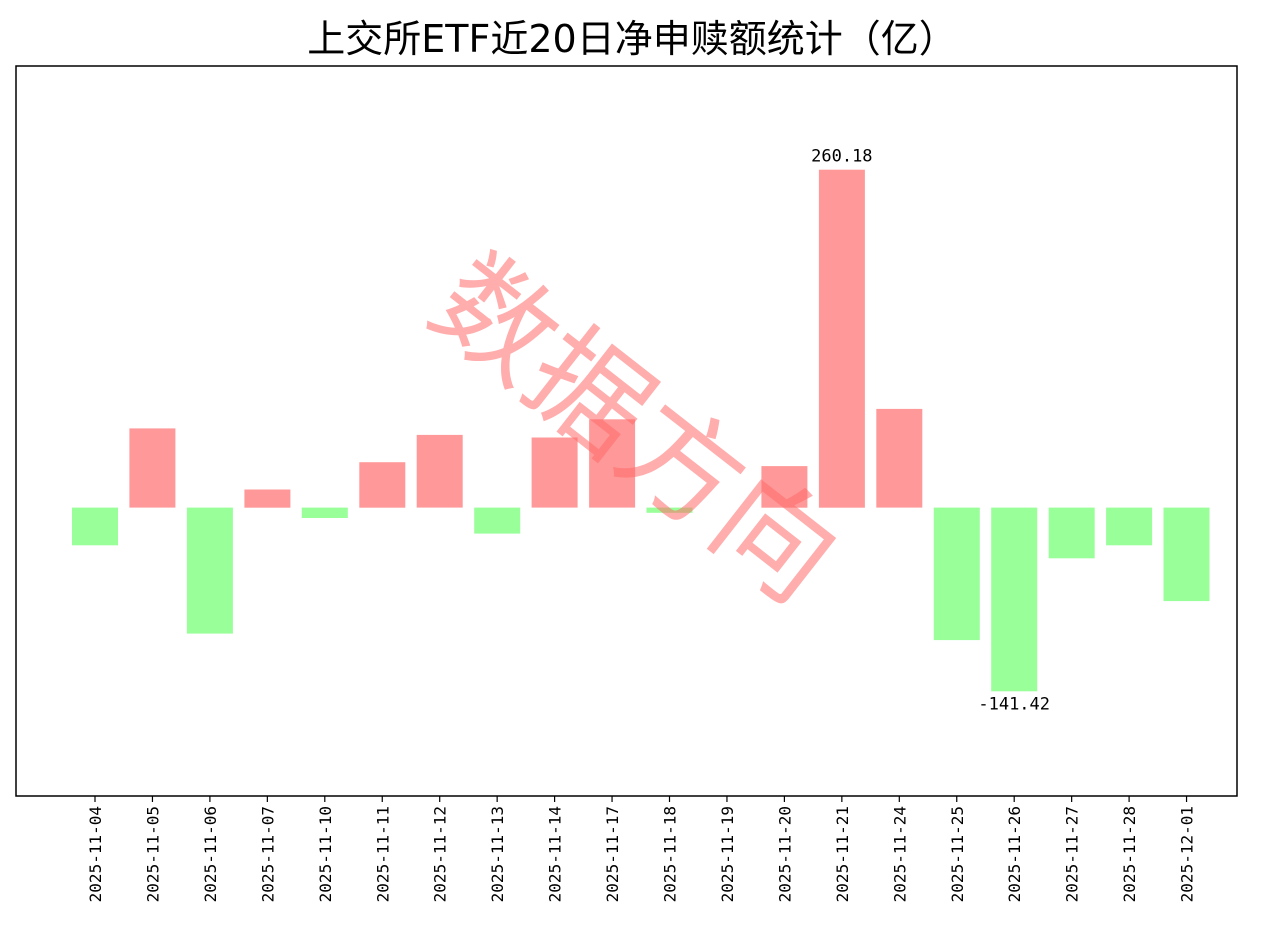 This screenshot has height=939, width=1280. I want to click on x-tick-label: 2025-11-25, so click(957, 854).